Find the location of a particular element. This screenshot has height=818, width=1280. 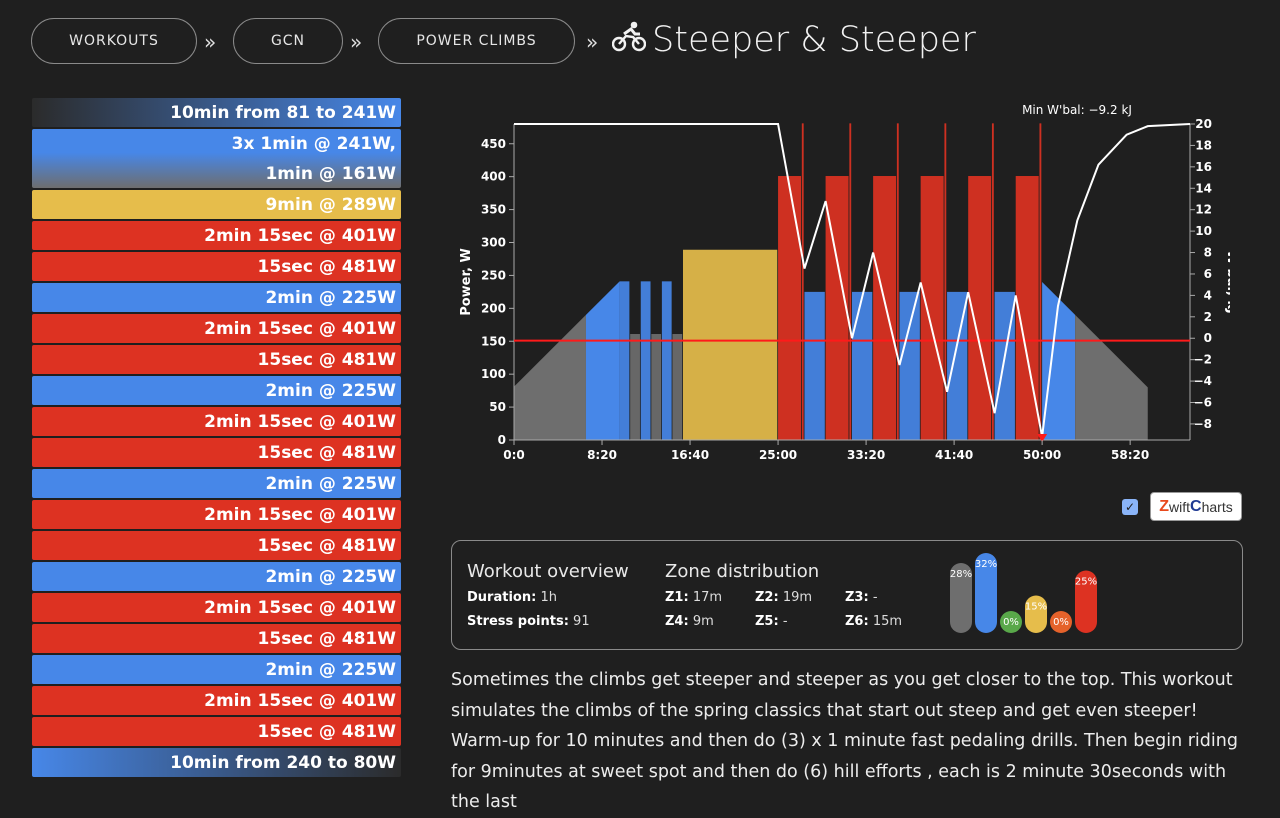

zone-pill-label: 32% is located at coordinates (986, 564).